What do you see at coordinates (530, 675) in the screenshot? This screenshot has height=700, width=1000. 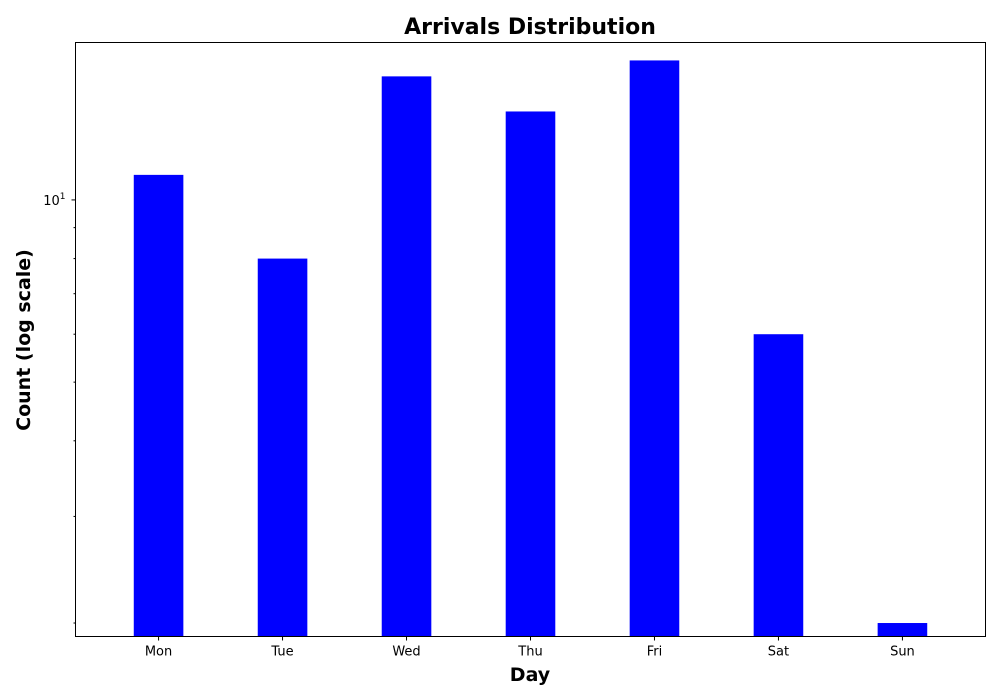 I see `x-axis-label: Day` at bounding box center [530, 675].